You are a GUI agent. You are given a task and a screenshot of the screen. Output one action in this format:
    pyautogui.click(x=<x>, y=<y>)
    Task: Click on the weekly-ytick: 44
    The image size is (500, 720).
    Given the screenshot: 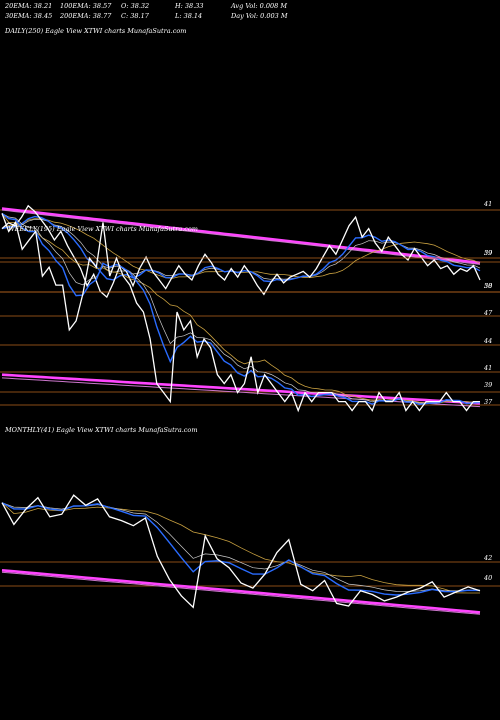 What is the action you would take?
    pyautogui.click(x=487, y=341)
    